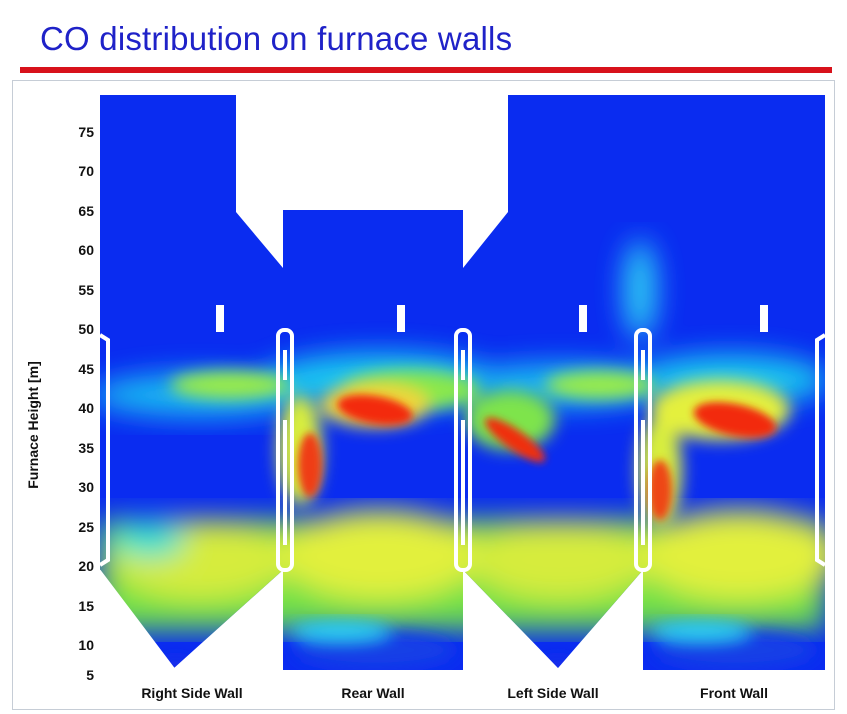 The height and width of the screenshot is (714, 847). I want to click on wall-openings, so click(492, 318).